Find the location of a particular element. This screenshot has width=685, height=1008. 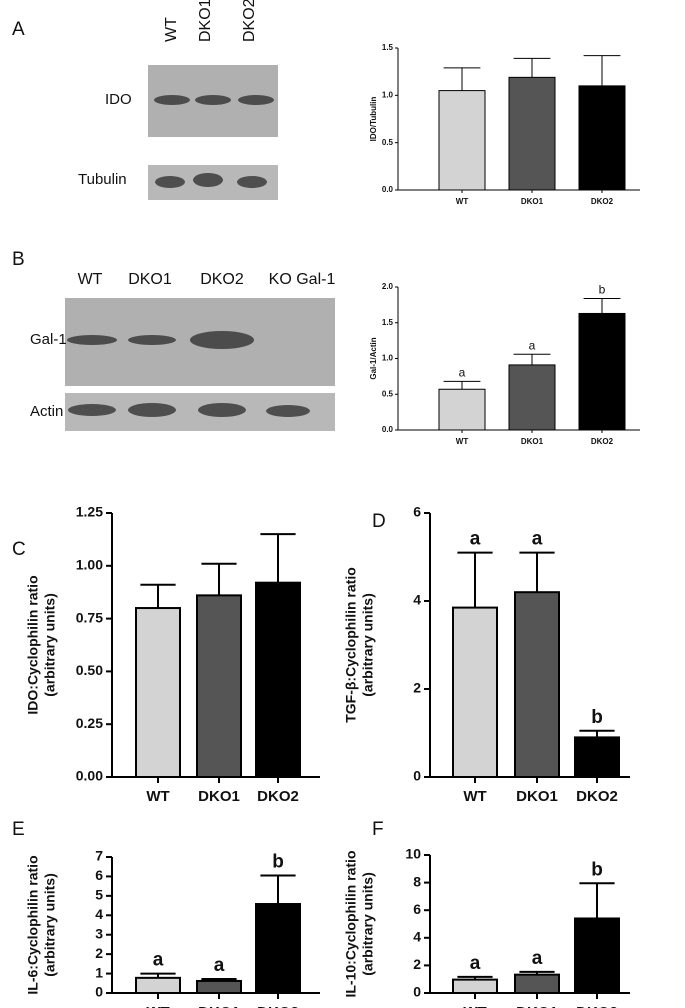

row-label: IDO is located at coordinates (118, 99).